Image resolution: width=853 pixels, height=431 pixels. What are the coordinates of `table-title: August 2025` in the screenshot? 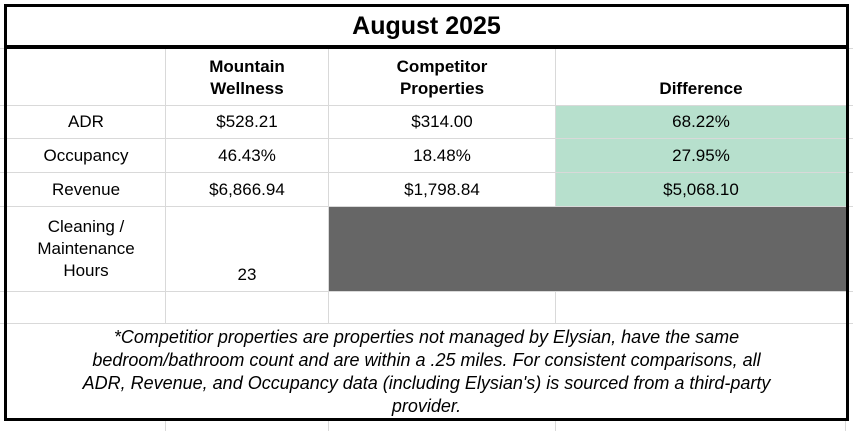 It's located at (426, 25).